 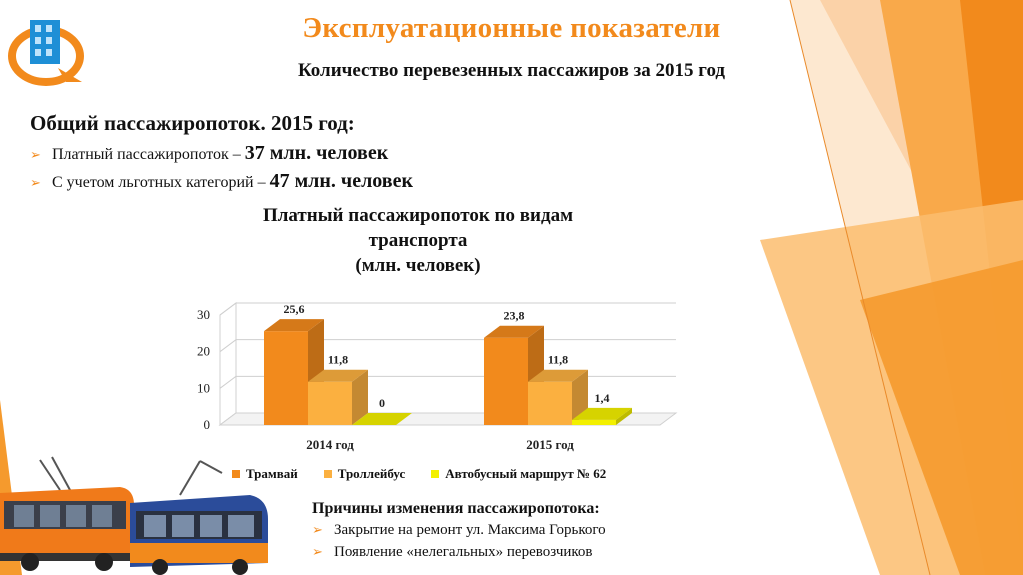 What do you see at coordinates (526, 473) in the screenshot?
I see `legend-label: Автобусный маршрут № 62` at bounding box center [526, 473].